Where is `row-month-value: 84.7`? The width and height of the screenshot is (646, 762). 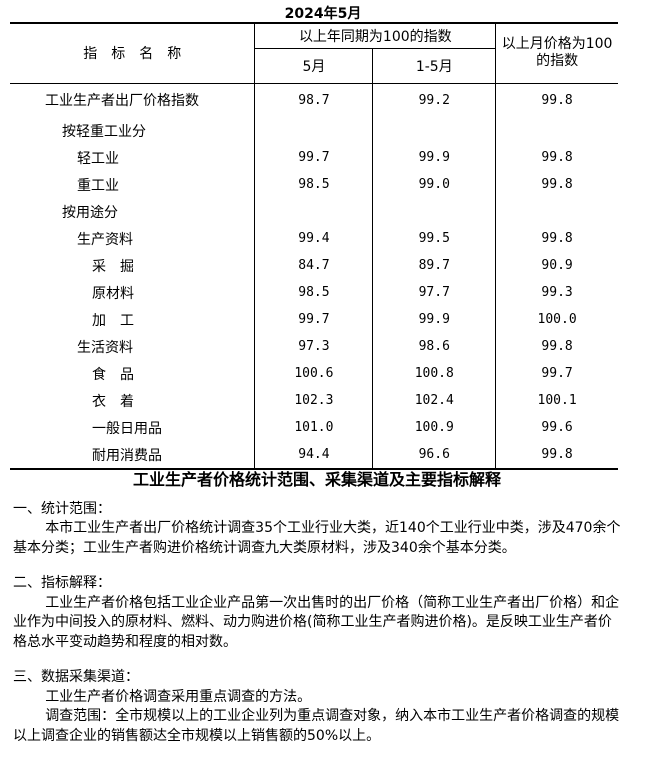
row-month-value: 84.7 is located at coordinates (313, 265).